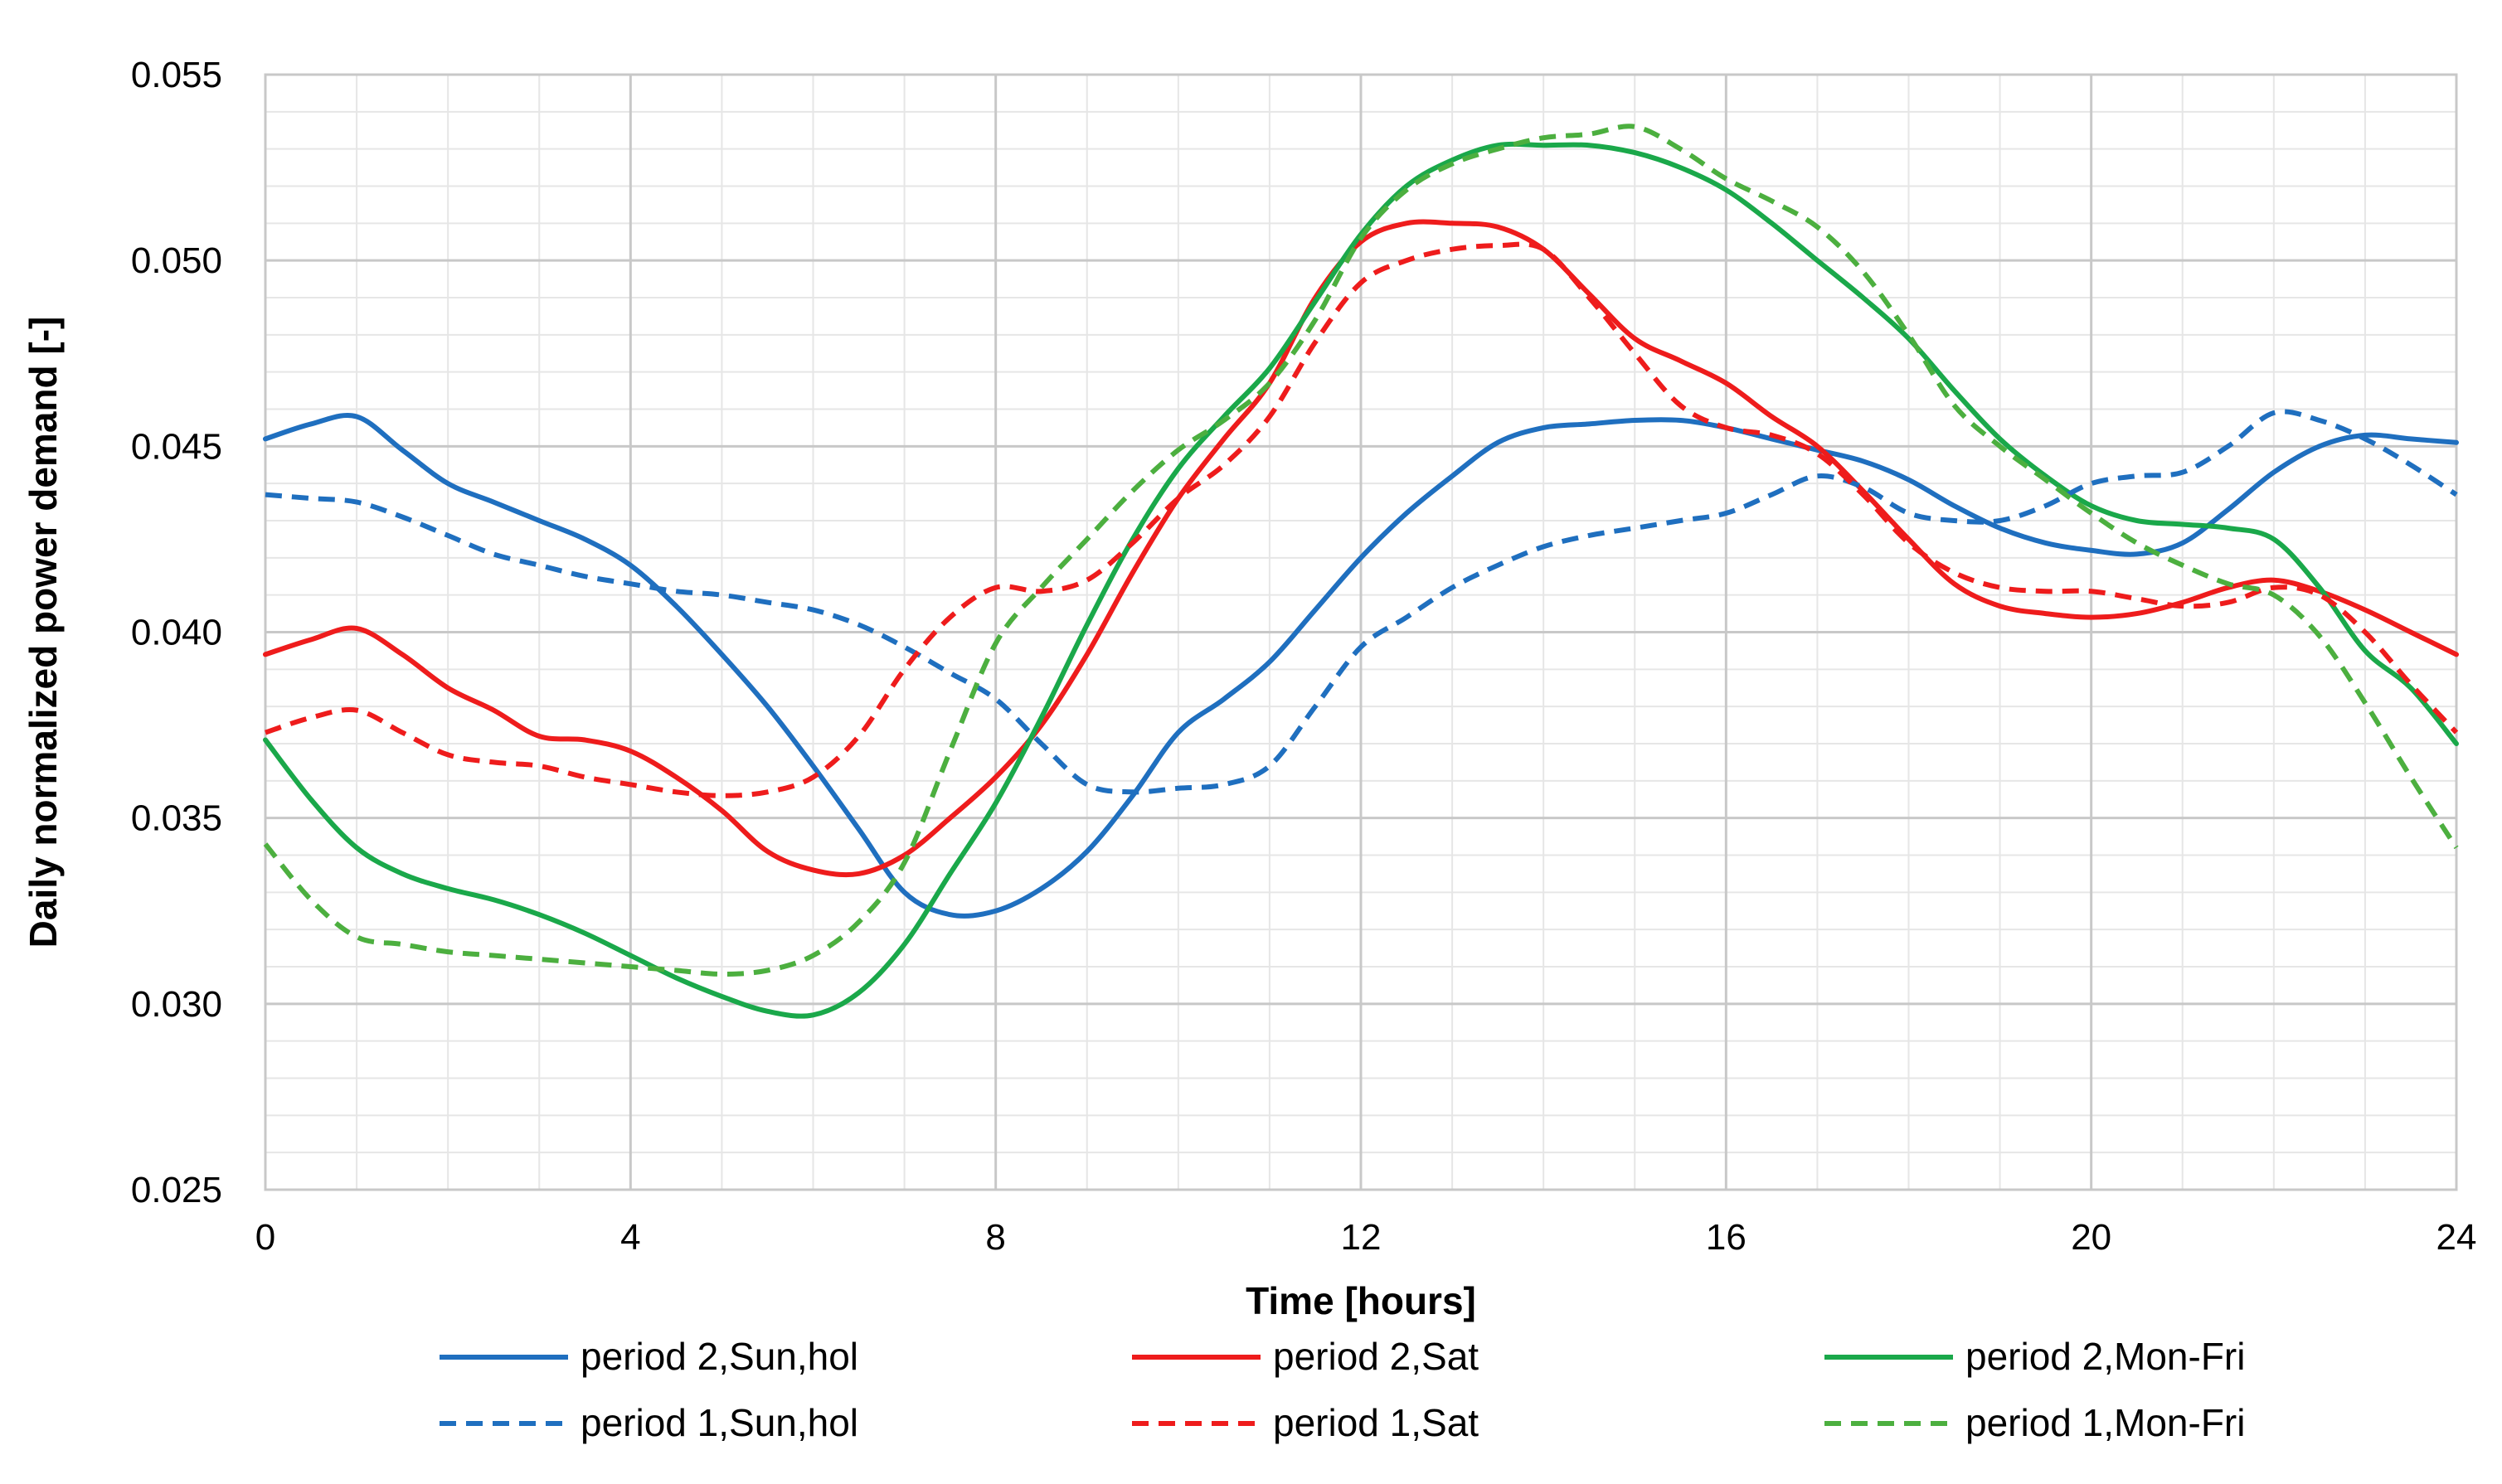 The width and height of the screenshot is (2502, 1484). What do you see at coordinates (995, 1237) in the screenshot?
I see `x-tick-label: 8` at bounding box center [995, 1237].